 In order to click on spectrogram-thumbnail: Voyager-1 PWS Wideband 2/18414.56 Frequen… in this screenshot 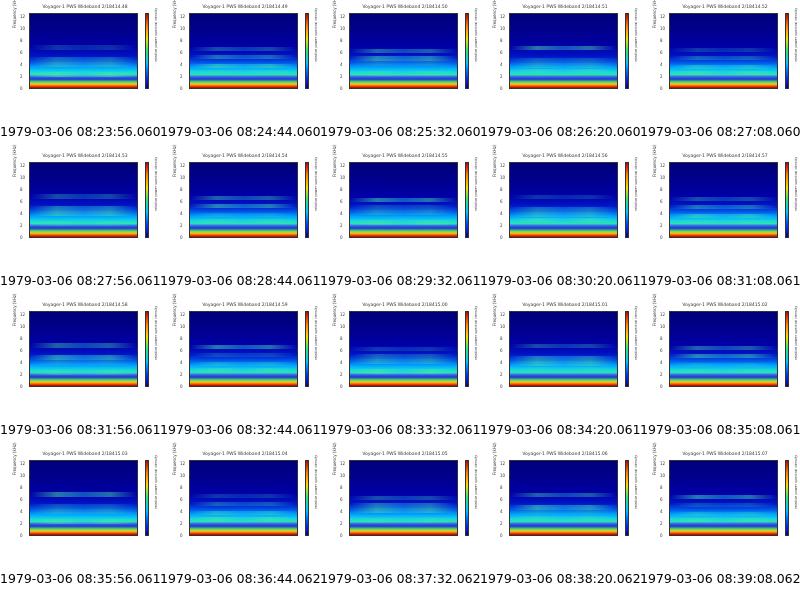, I will do `click(563, 204)`.